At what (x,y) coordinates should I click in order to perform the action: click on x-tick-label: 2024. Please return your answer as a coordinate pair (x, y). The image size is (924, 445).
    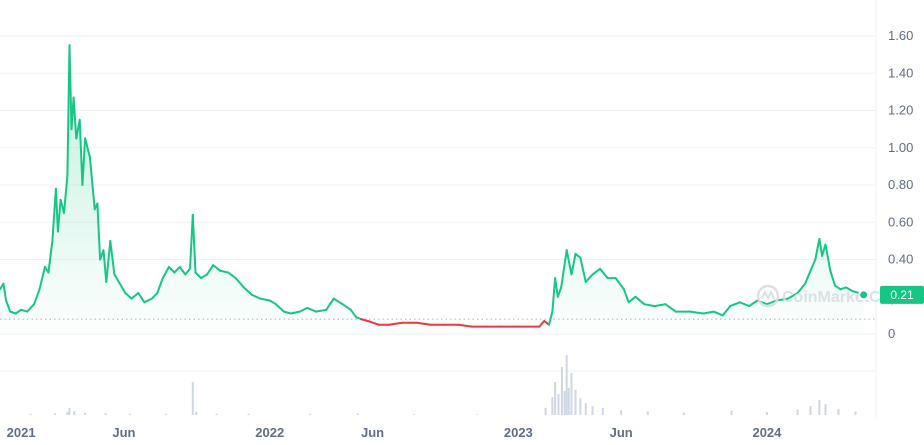
    Looking at the image, I should click on (767, 432).